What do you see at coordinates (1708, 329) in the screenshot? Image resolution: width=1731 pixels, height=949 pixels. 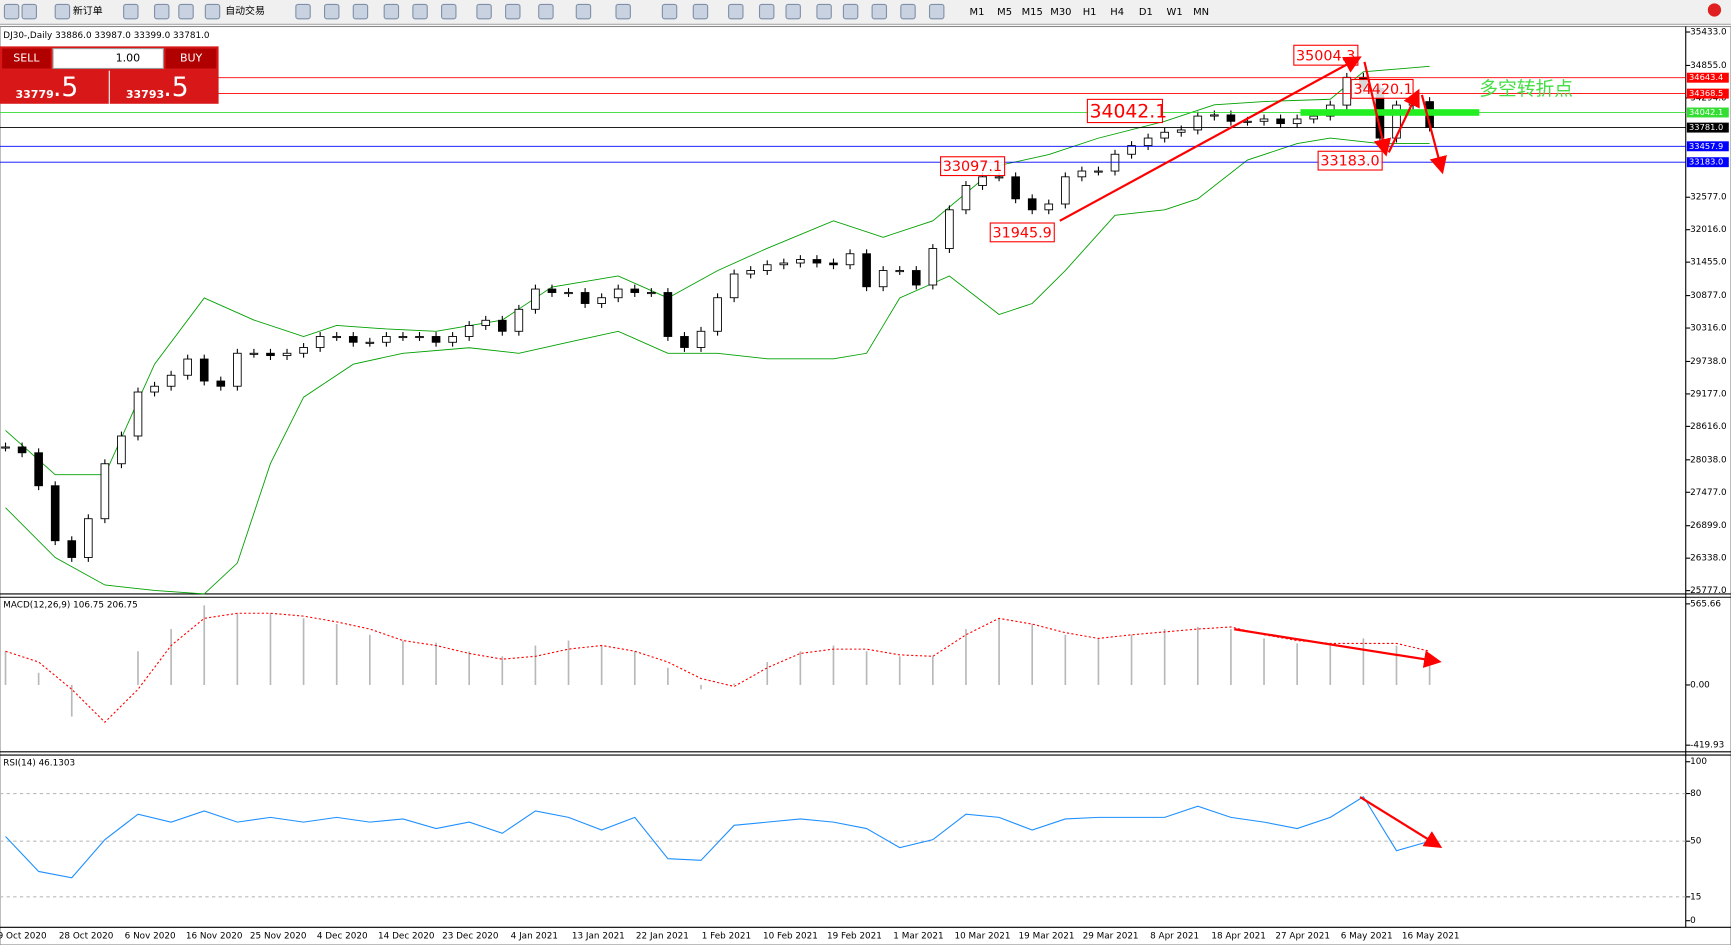 I see `y-tick-label: 30316.0` at bounding box center [1708, 329].